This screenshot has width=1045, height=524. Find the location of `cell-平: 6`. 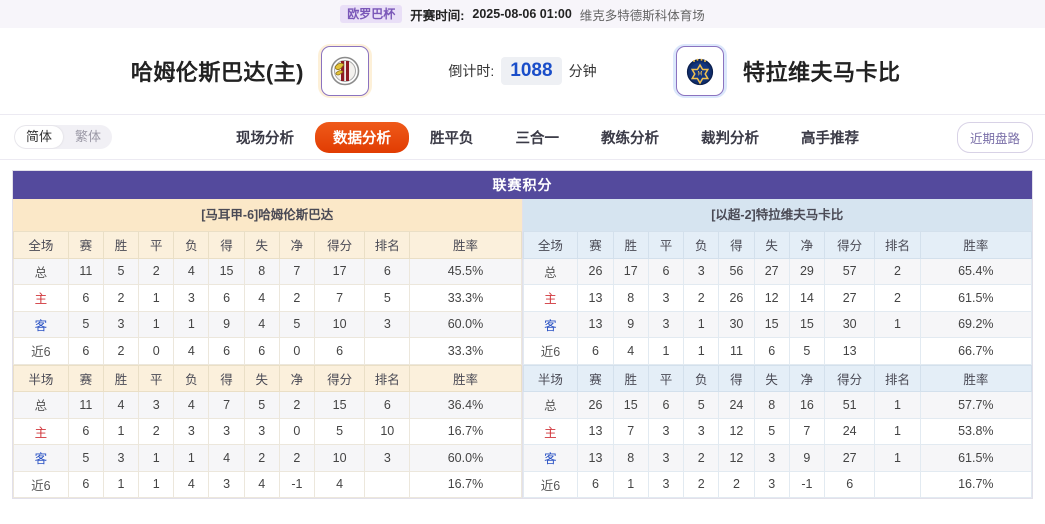

cell-平: 6 is located at coordinates (666, 271).